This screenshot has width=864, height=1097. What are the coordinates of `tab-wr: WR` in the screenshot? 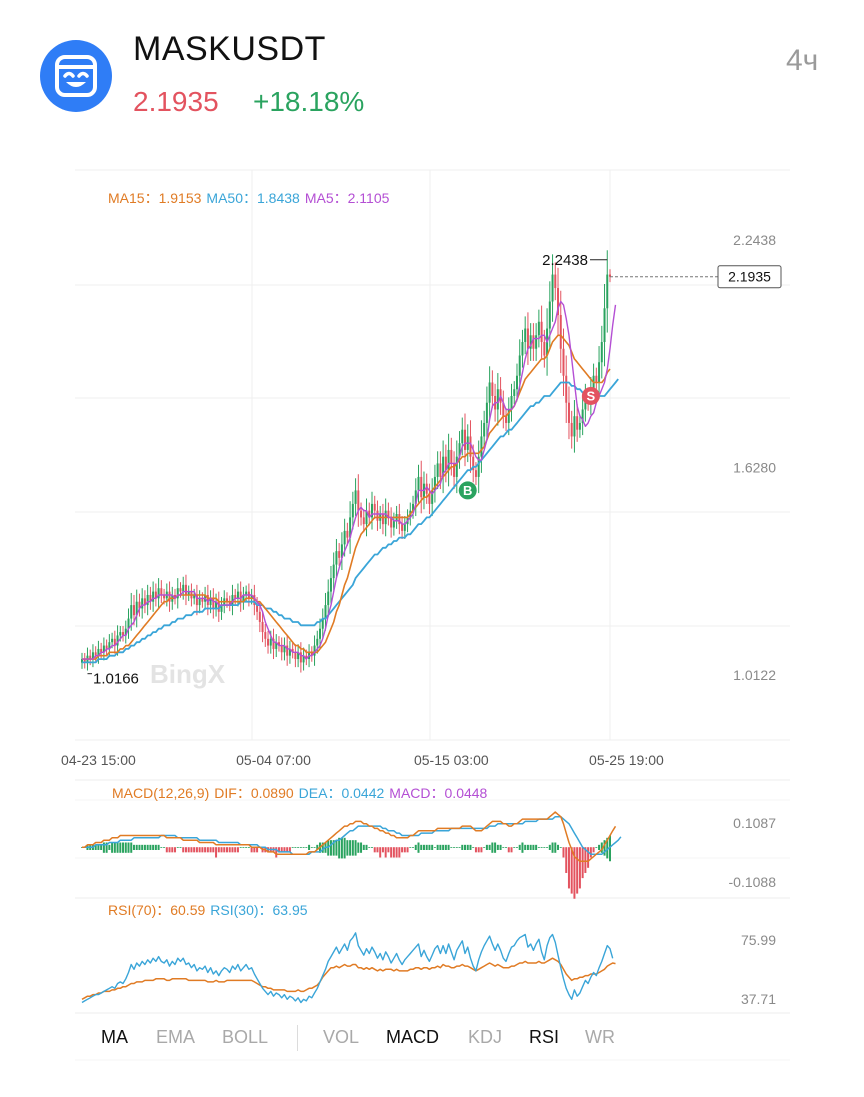 It's located at (600, 1037).